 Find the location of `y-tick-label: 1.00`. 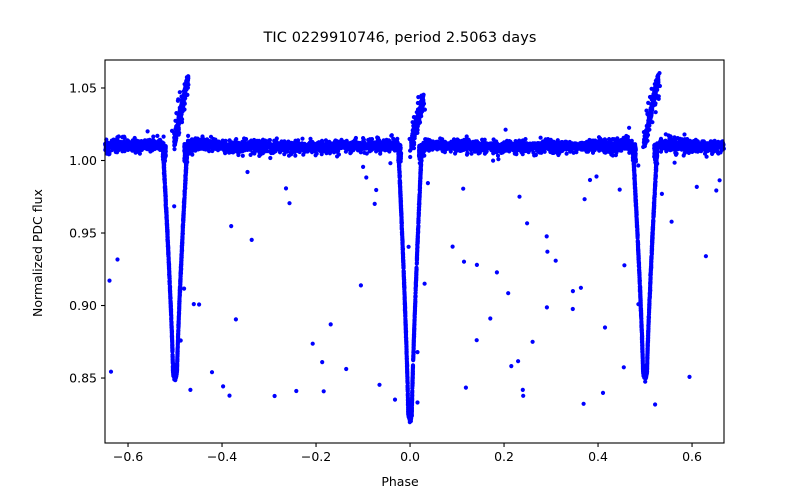

y-tick-label: 1.00 is located at coordinates (83, 160).